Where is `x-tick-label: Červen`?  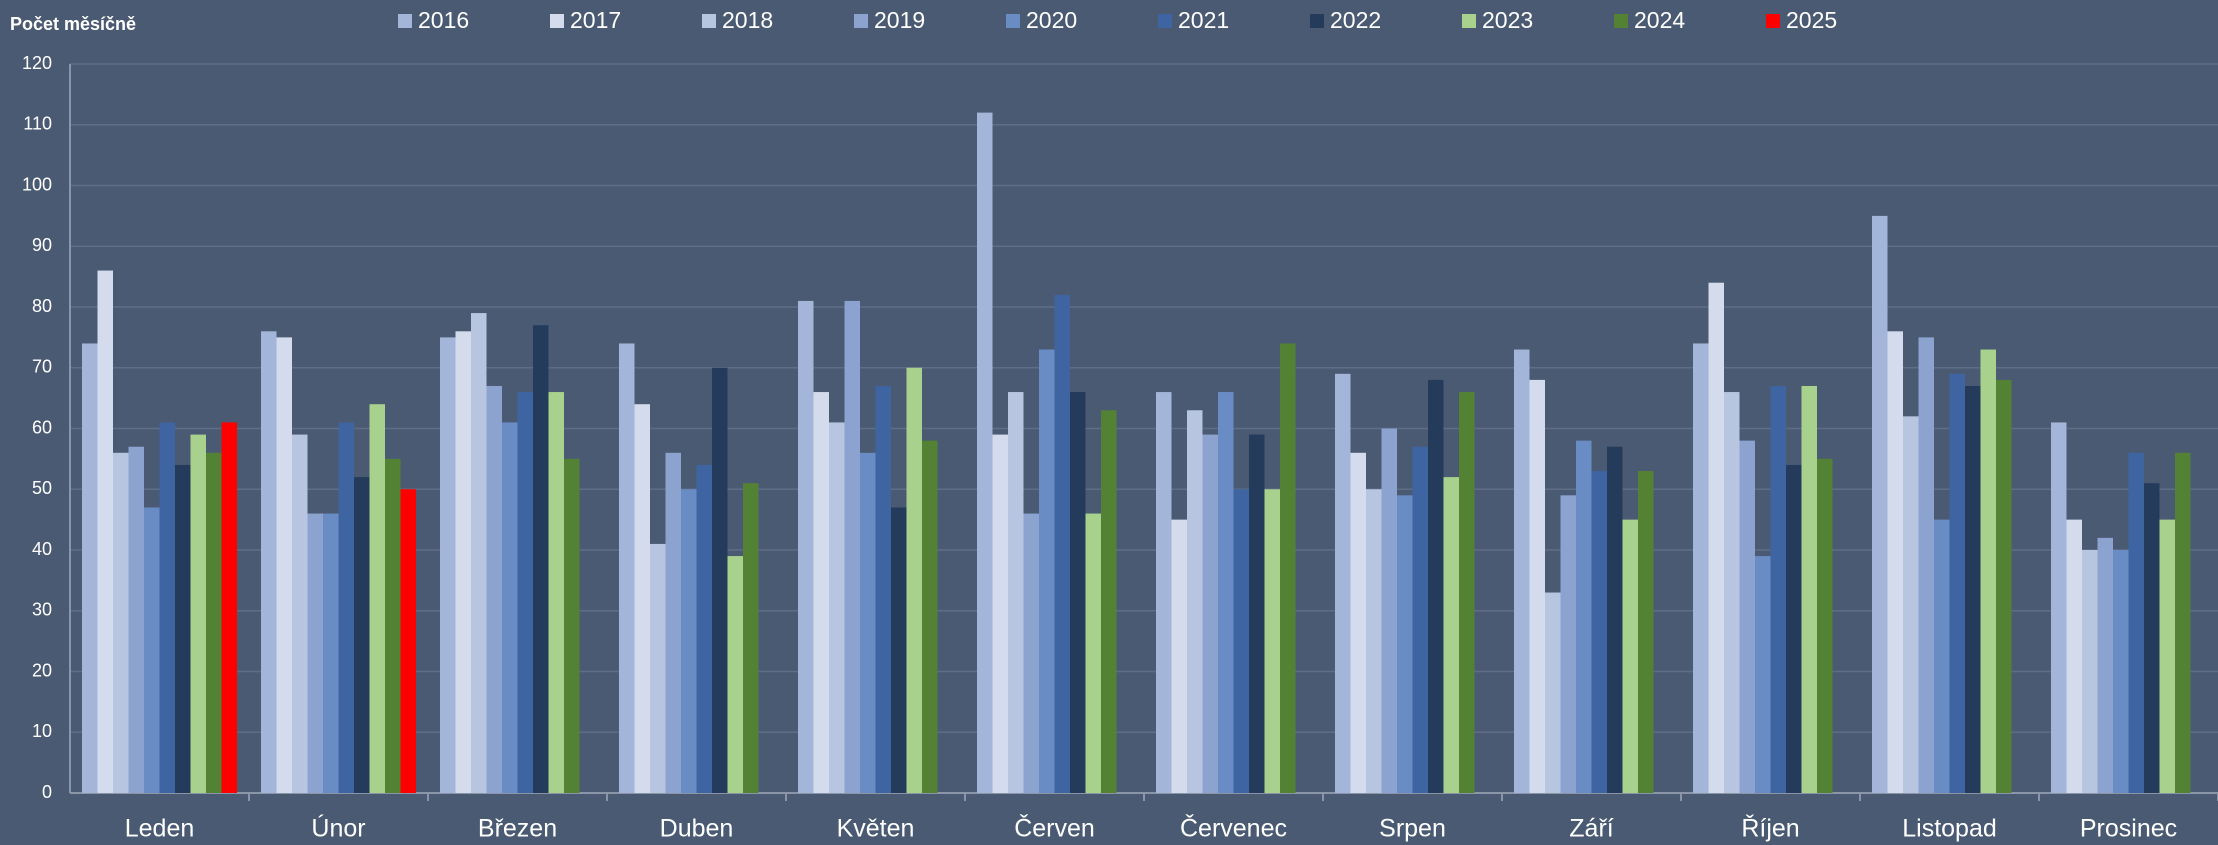
x-tick-label: Červen is located at coordinates (1054, 828).